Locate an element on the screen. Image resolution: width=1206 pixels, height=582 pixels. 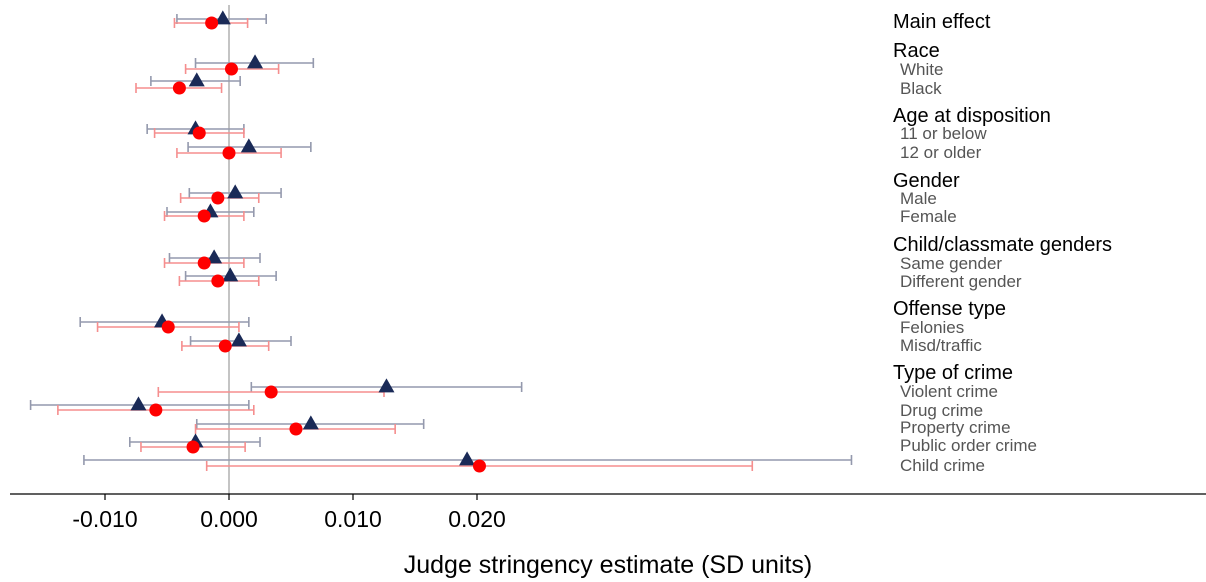
group-label: Child/classmate genders is located at coordinates (1002, 245).